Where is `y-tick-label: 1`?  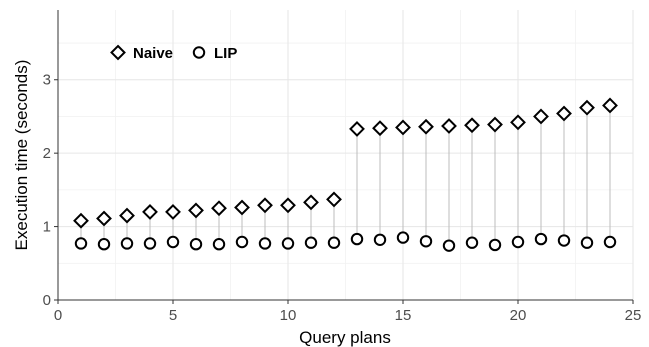
y-tick-label: 1 is located at coordinates (47, 227).